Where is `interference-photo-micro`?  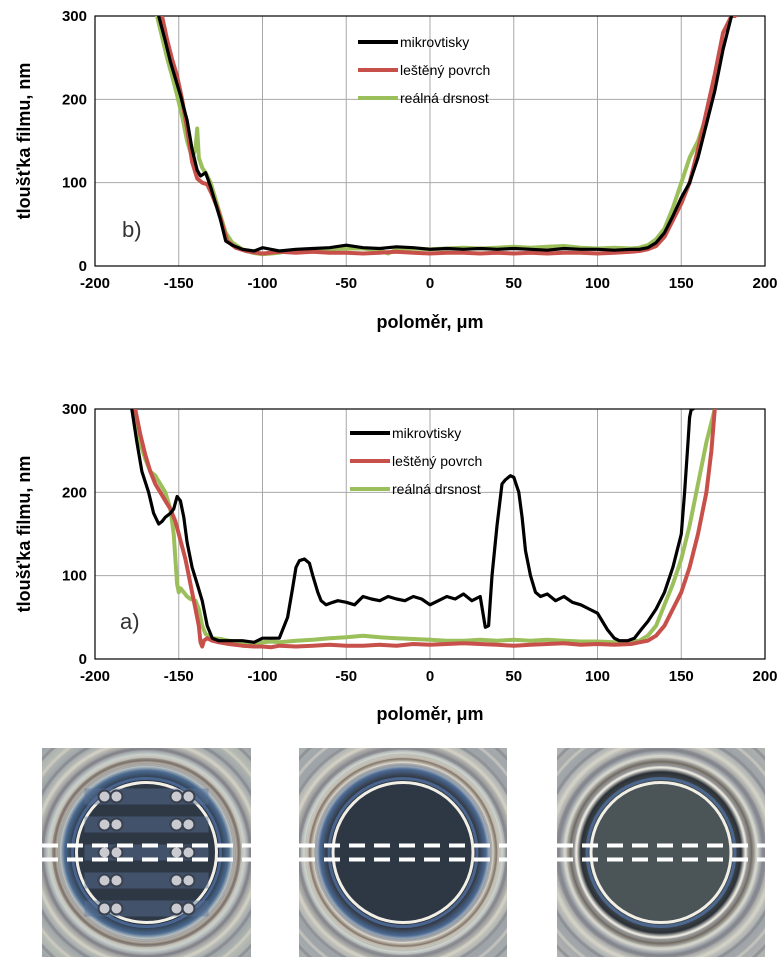 interference-photo-micro is located at coordinates (146, 852).